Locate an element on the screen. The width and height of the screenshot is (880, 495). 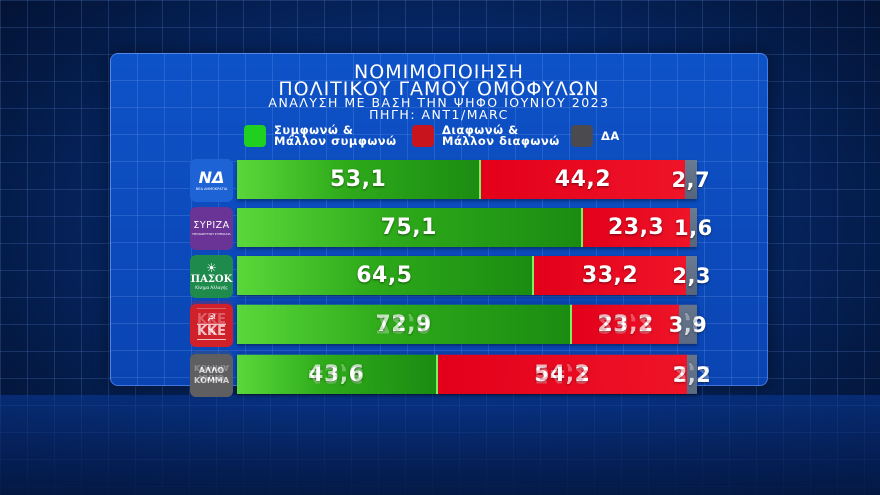
stacked-bar: 72,9 23,2 3,9 is located at coordinates (472, 324).